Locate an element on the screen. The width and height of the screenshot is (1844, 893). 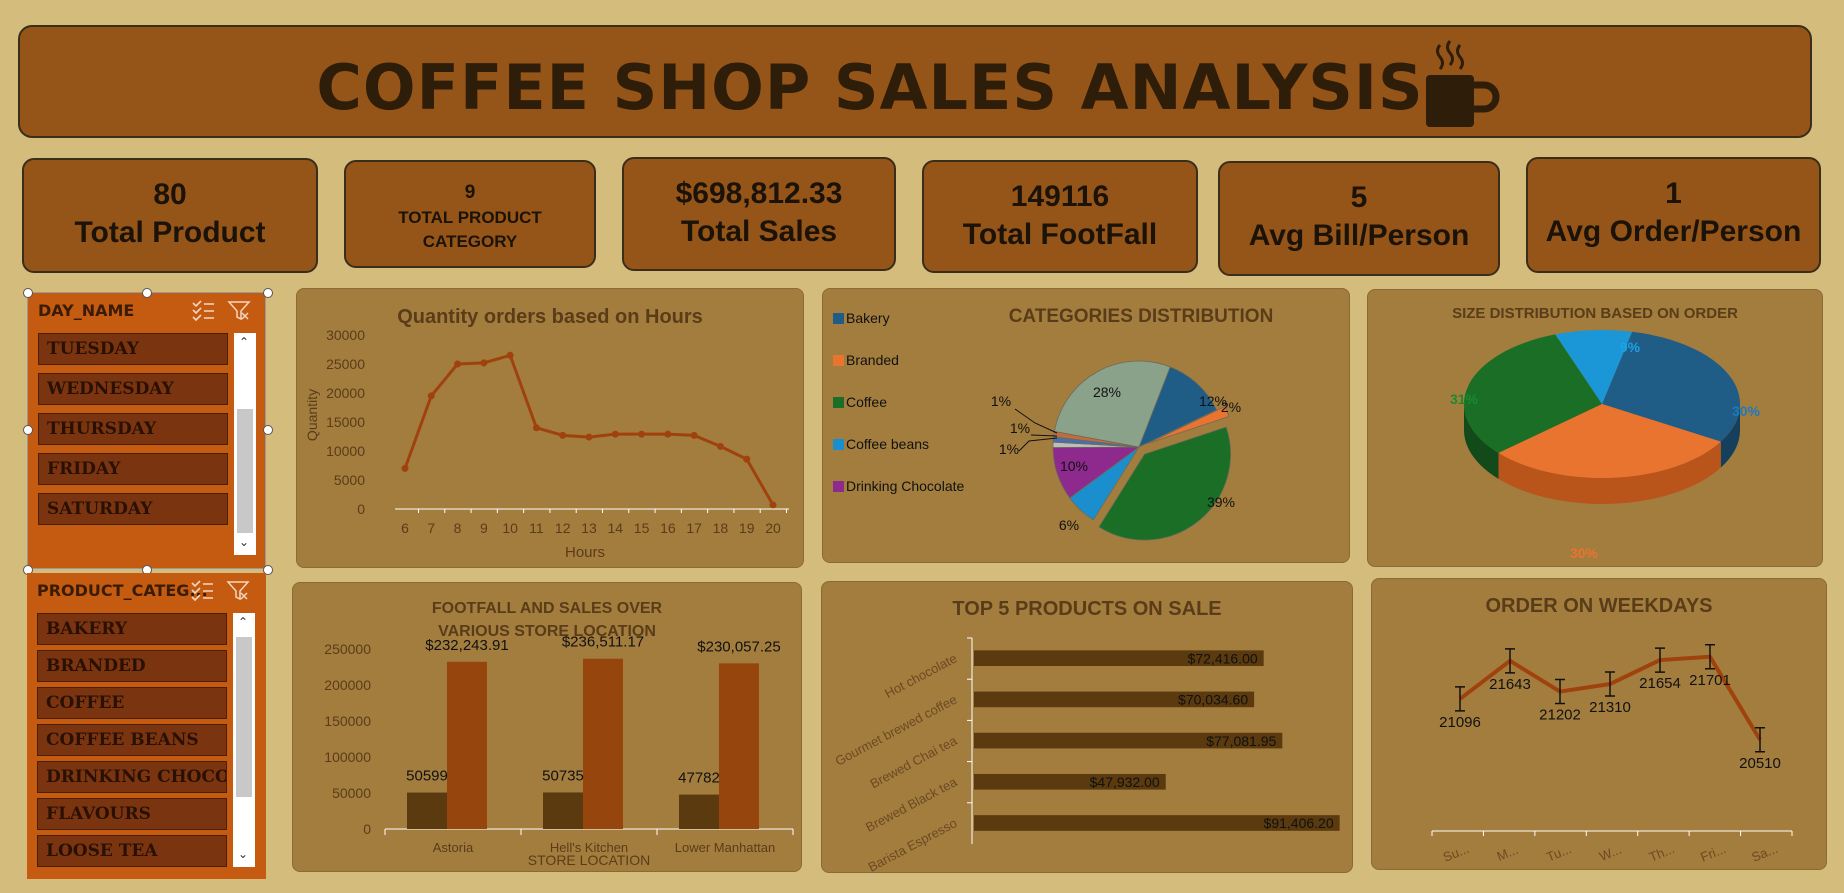
y-tick-label: 30000 is located at coordinates (345, 335).